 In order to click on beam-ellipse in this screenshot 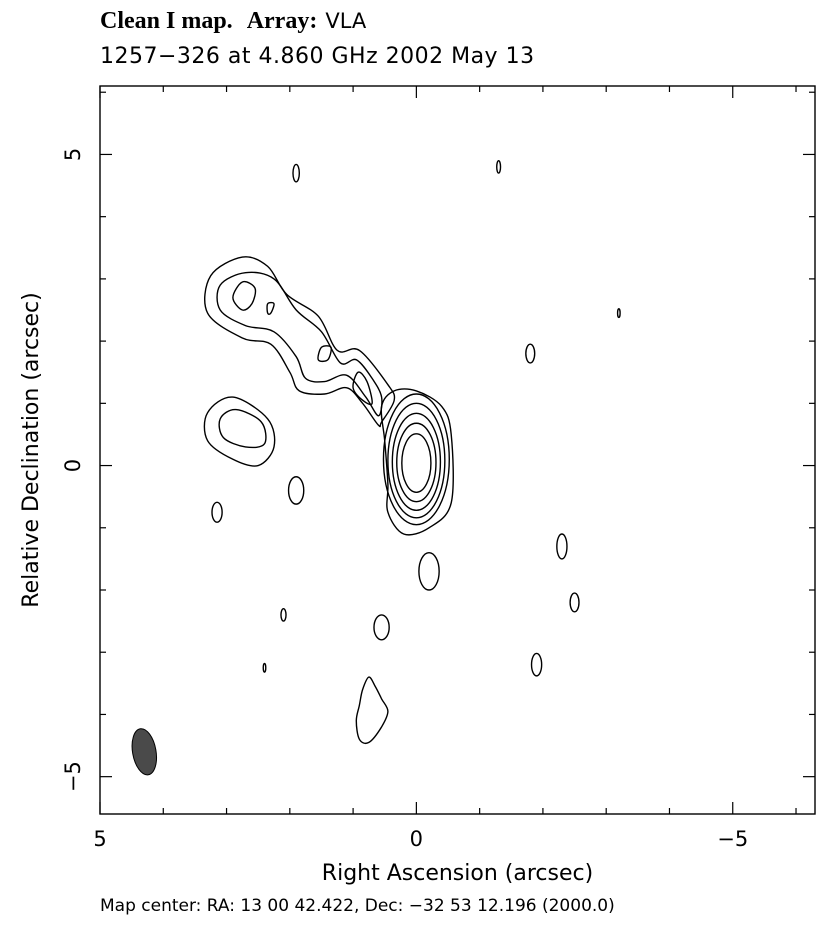, I will do `click(144, 752)`.